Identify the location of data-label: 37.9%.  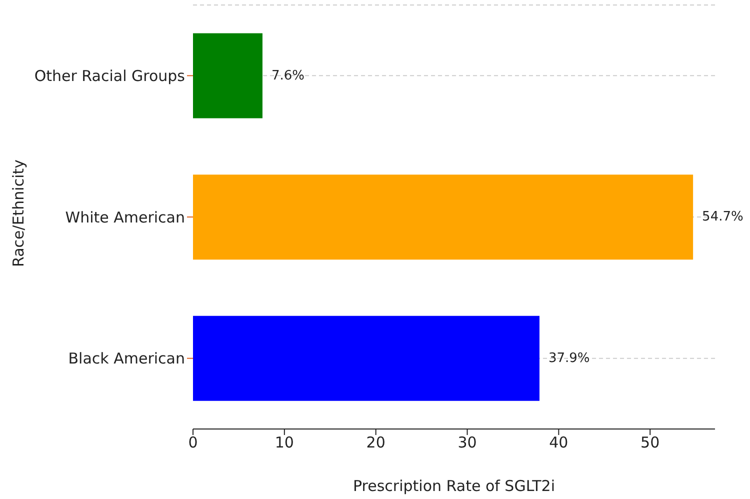
(569, 358).